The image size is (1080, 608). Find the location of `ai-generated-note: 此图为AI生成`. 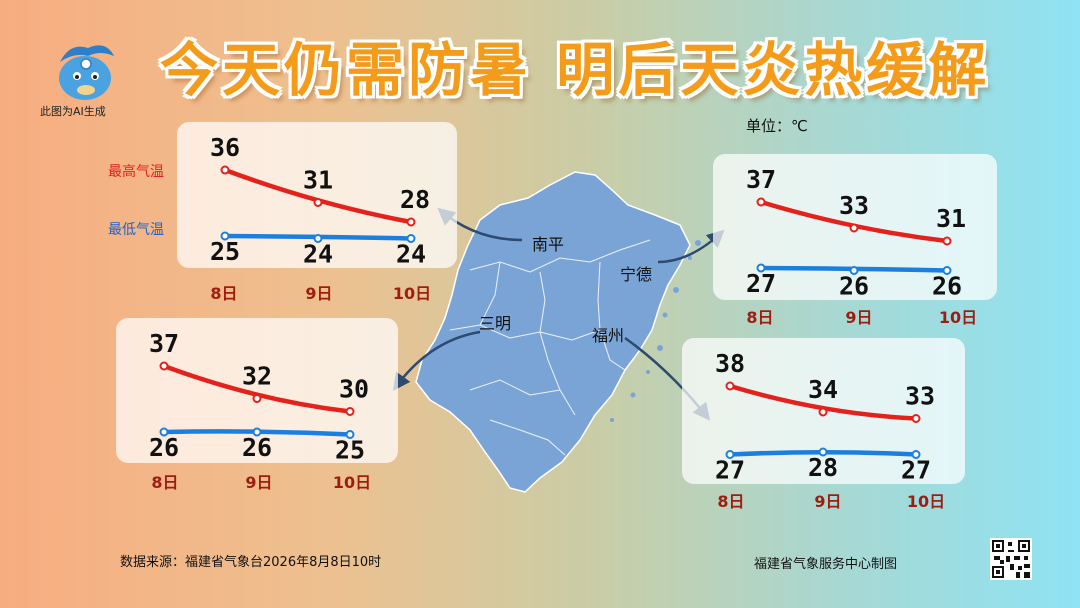

ai-generated-note: 此图为AI生成 is located at coordinates (73, 111).